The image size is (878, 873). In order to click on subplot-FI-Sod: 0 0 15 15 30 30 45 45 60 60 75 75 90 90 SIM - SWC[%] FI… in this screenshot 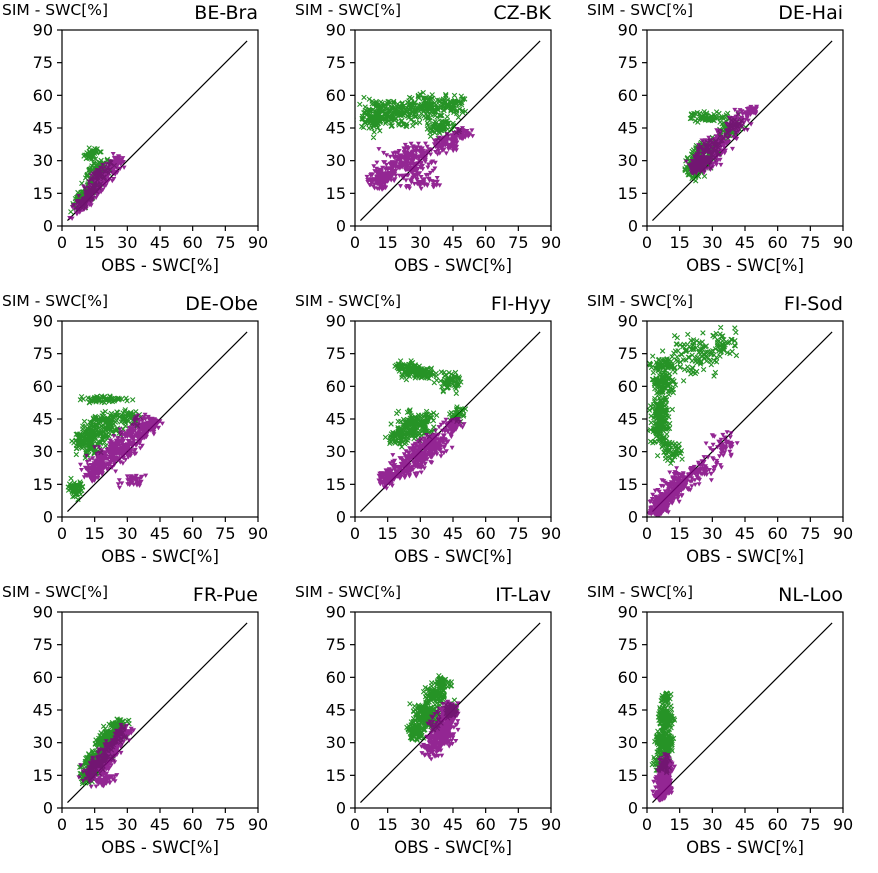, I will do `click(731, 436)`.